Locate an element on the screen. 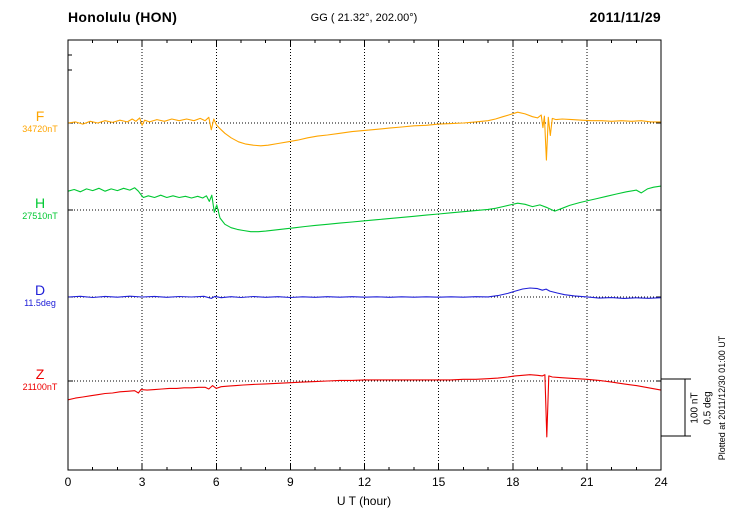 The width and height of the screenshot is (730, 520). series-baseline-F: 34720nT is located at coordinates (40, 129).